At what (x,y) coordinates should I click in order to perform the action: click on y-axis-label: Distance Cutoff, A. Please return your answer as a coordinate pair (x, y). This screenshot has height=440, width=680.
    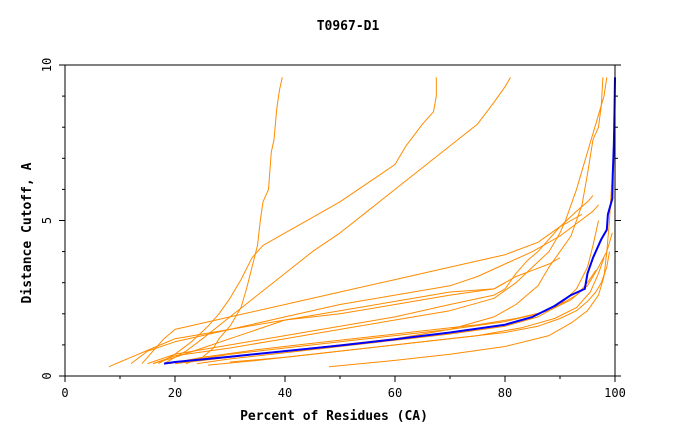
    Looking at the image, I should click on (27, 232).